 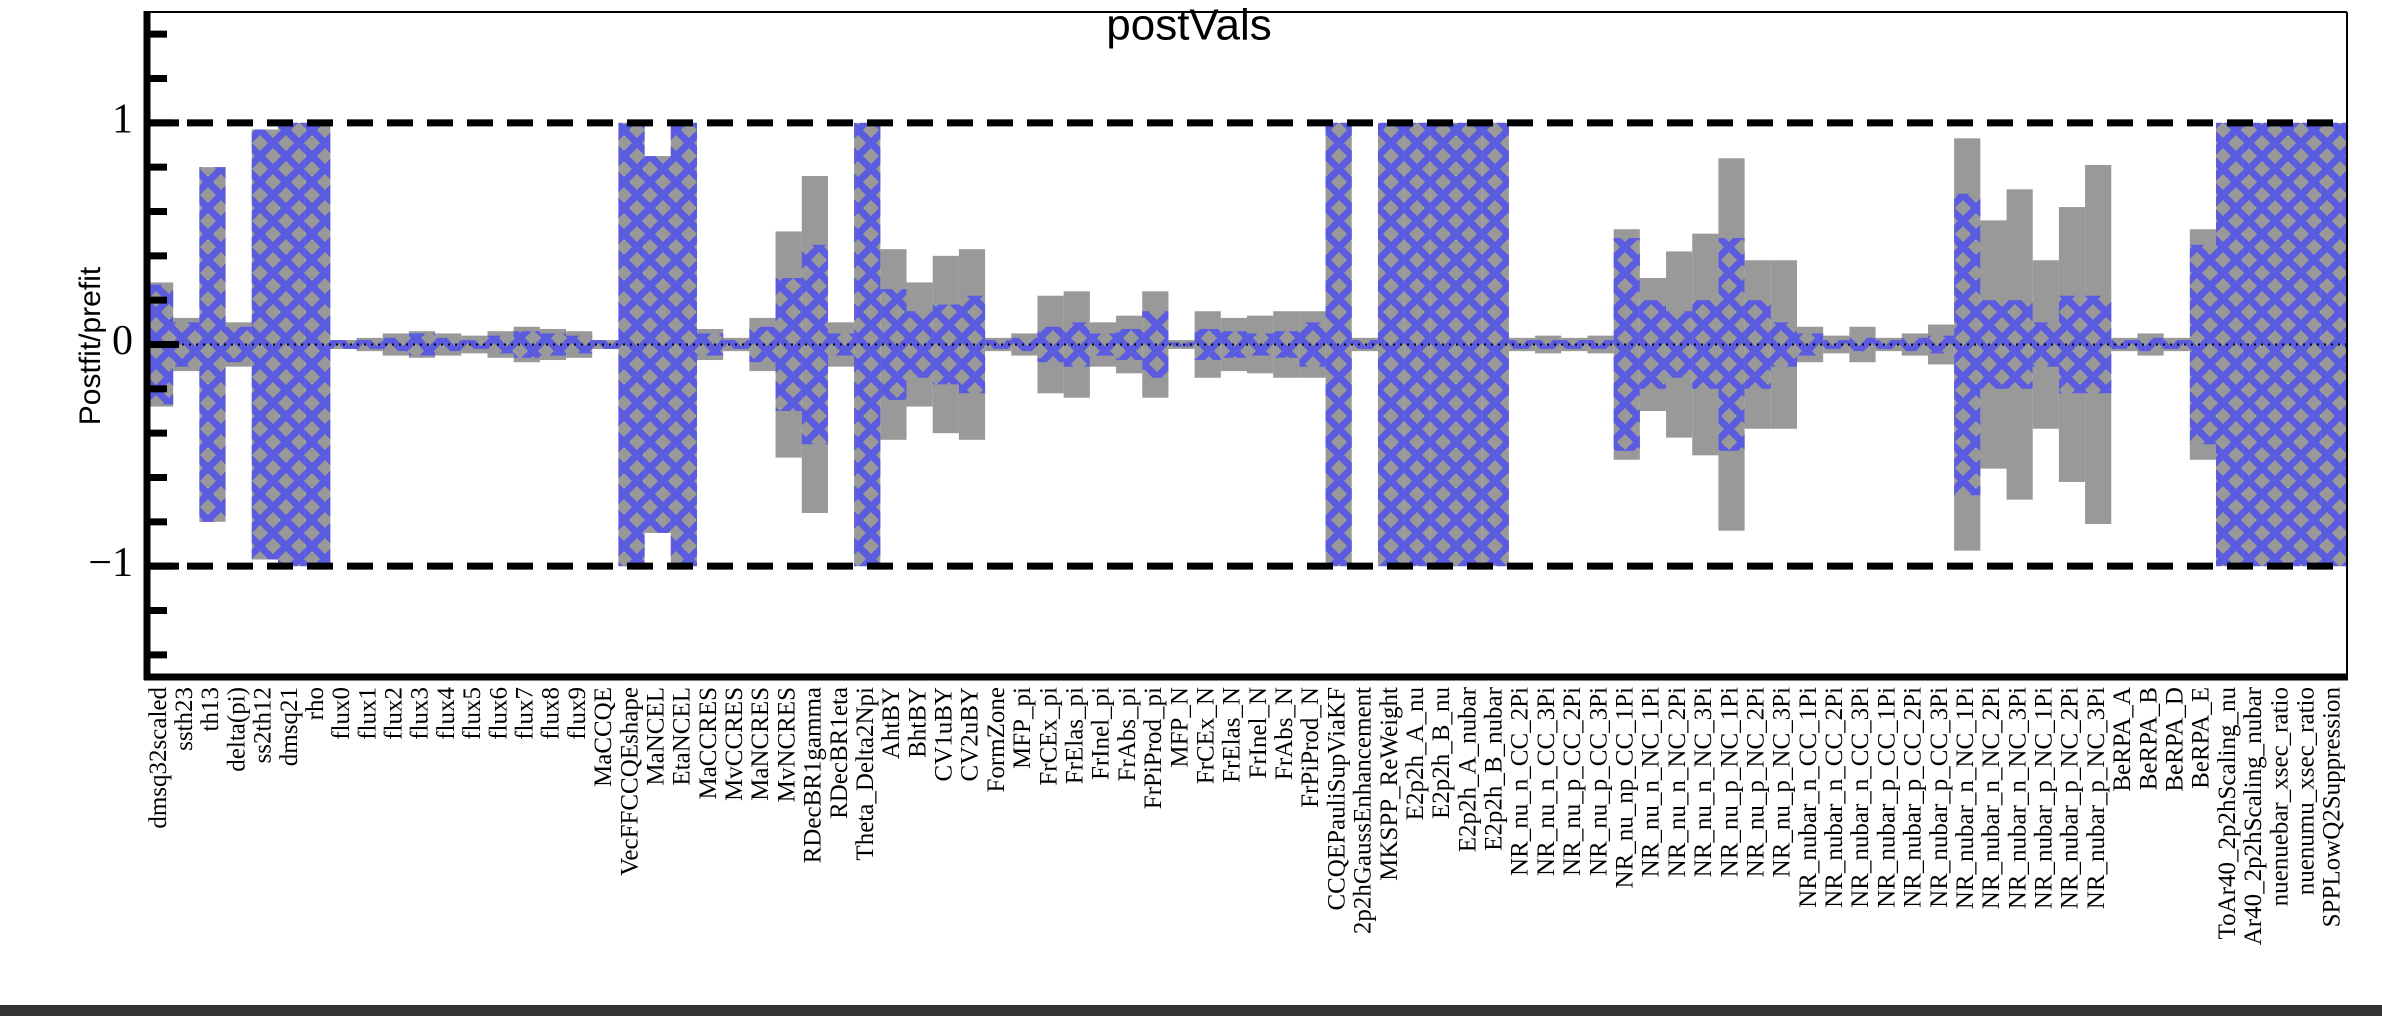 What do you see at coordinates (2227, 813) in the screenshot?
I see `x-tick-label: ToAr40_2p2hScaling_nu` at bounding box center [2227, 813].